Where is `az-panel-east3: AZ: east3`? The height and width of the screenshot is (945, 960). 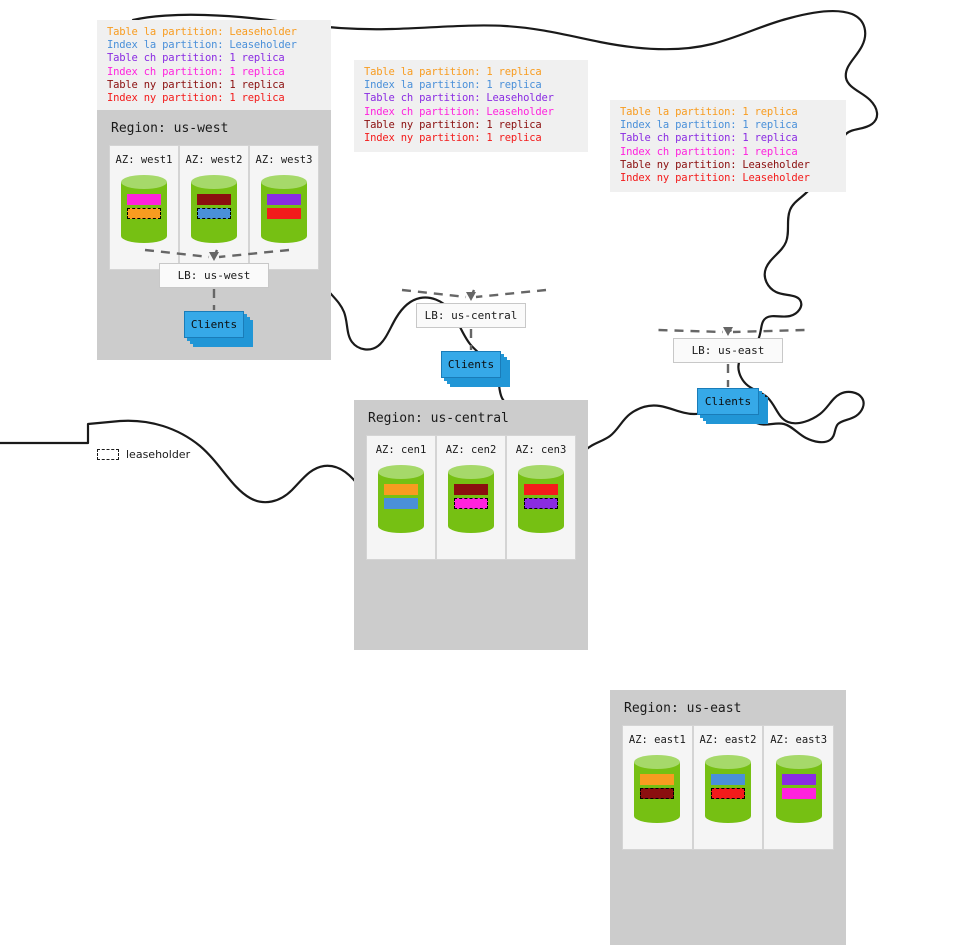
az-panel-east3: AZ: east3 is located at coordinates (799, 787).